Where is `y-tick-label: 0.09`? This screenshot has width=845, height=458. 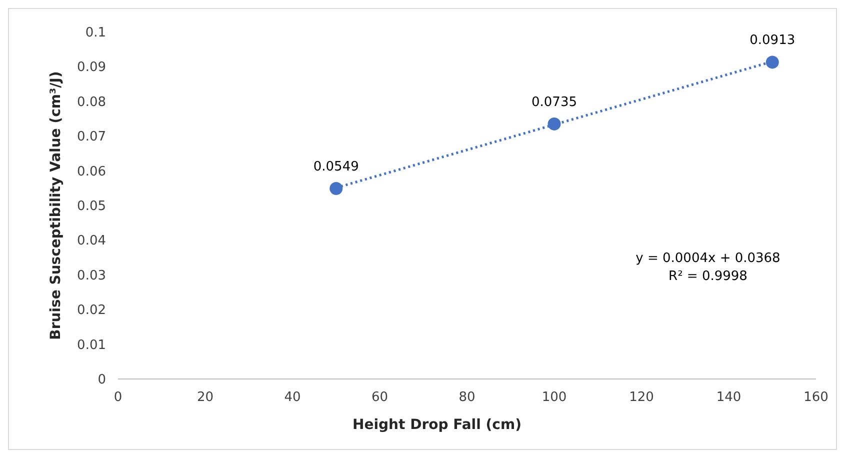 y-tick-label: 0.09 is located at coordinates (91, 68).